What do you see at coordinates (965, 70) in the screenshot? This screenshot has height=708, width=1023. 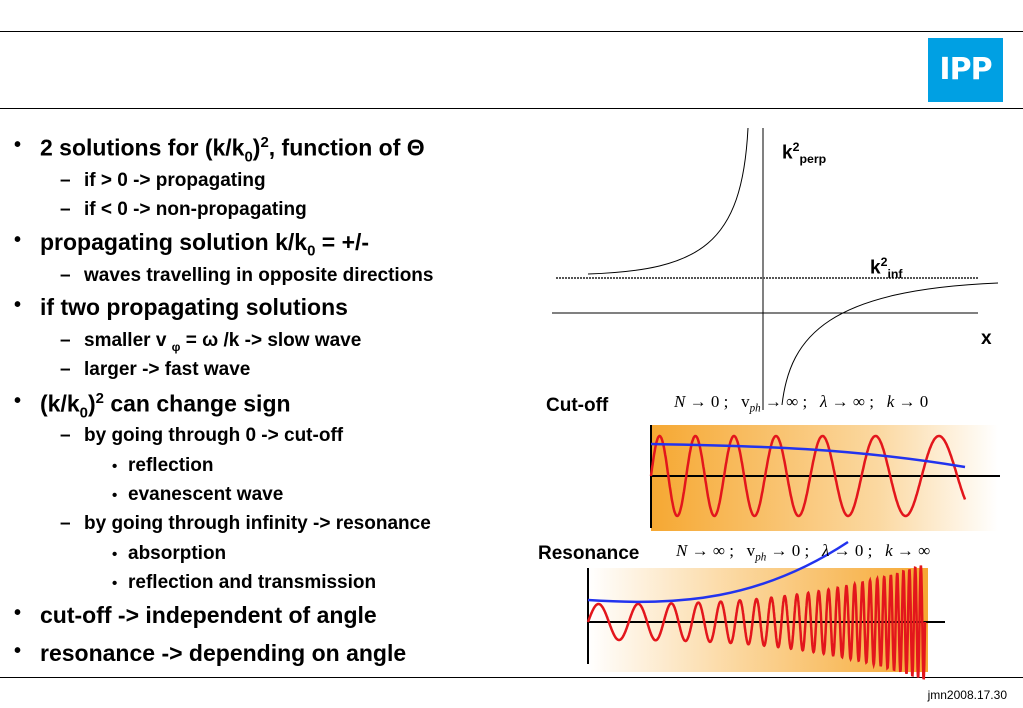 I see `ipp-logo: IPP` at bounding box center [965, 70].